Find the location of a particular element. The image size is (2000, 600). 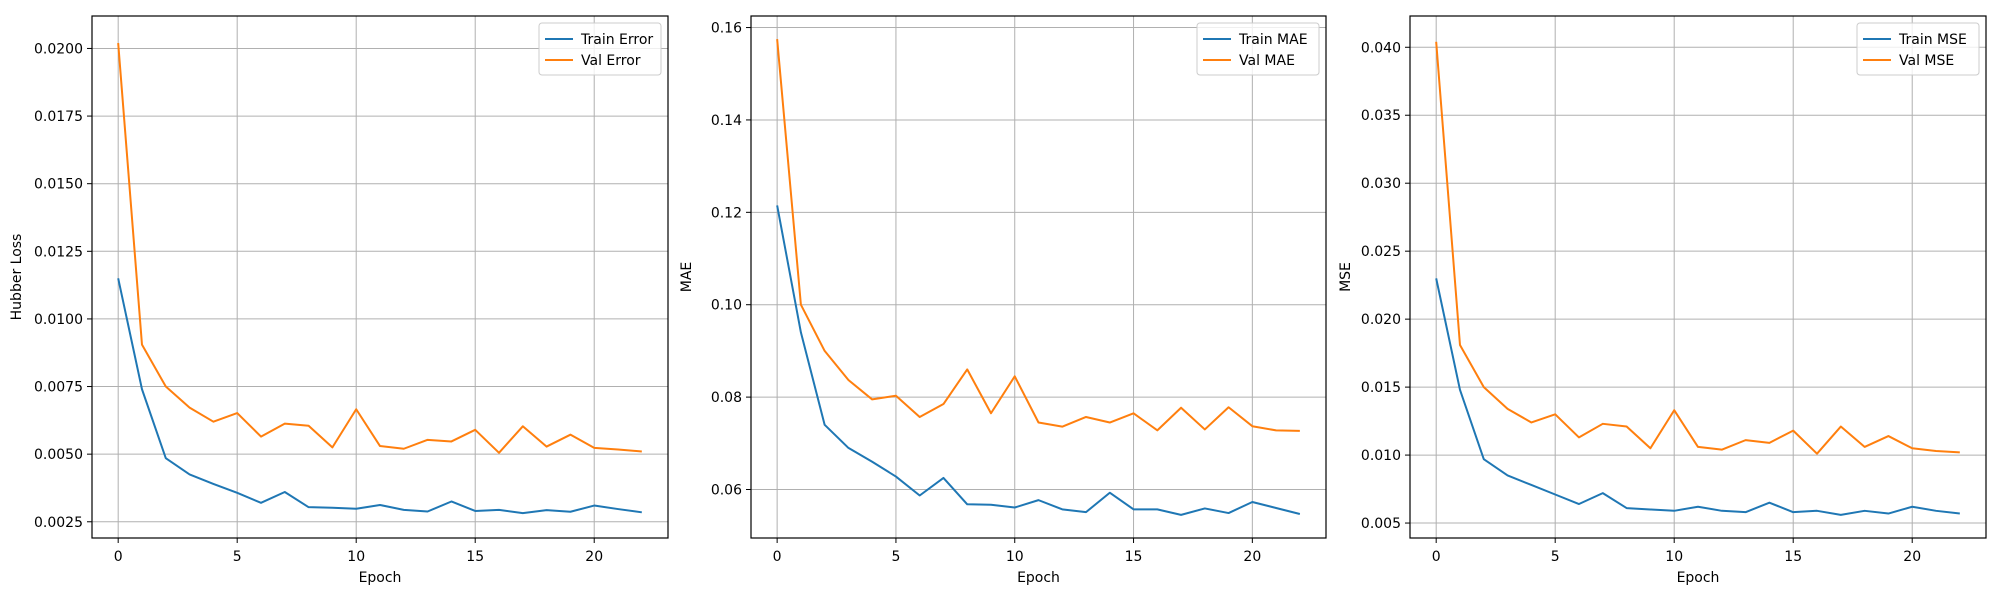

y-tick-label: 0.0075 is located at coordinates (58, 388).